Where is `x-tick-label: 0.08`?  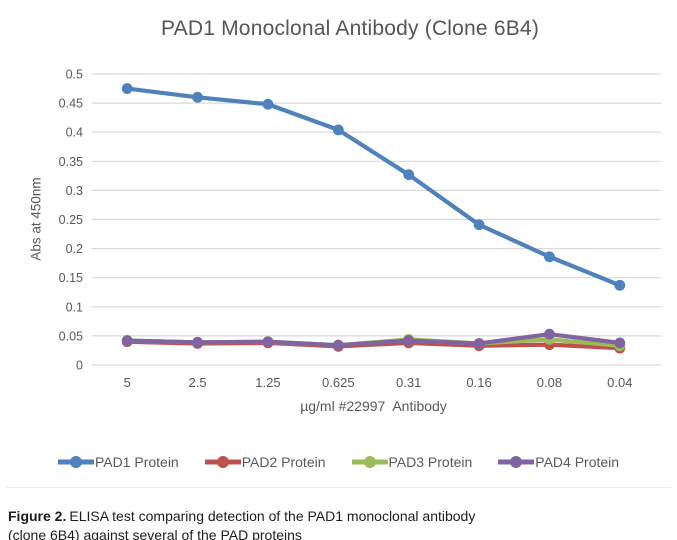 x-tick-label: 0.08 is located at coordinates (549, 382).